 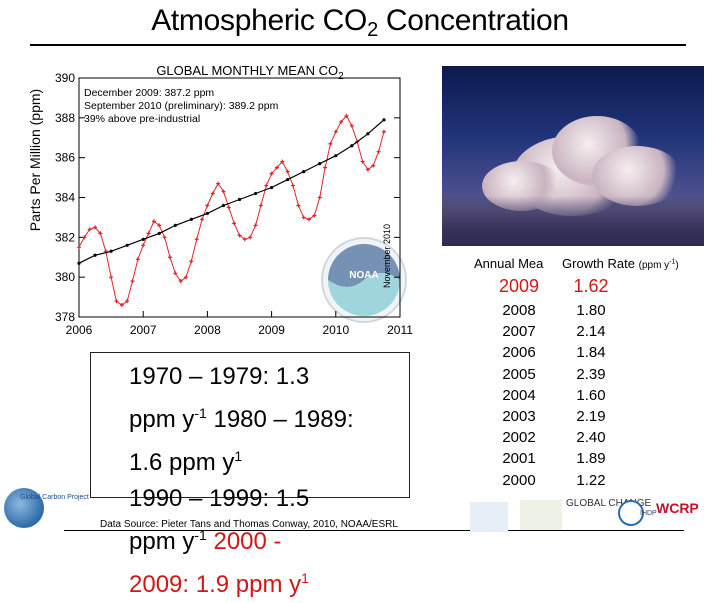 What do you see at coordinates (358, 45) in the screenshot?
I see `title-rule` at bounding box center [358, 45].